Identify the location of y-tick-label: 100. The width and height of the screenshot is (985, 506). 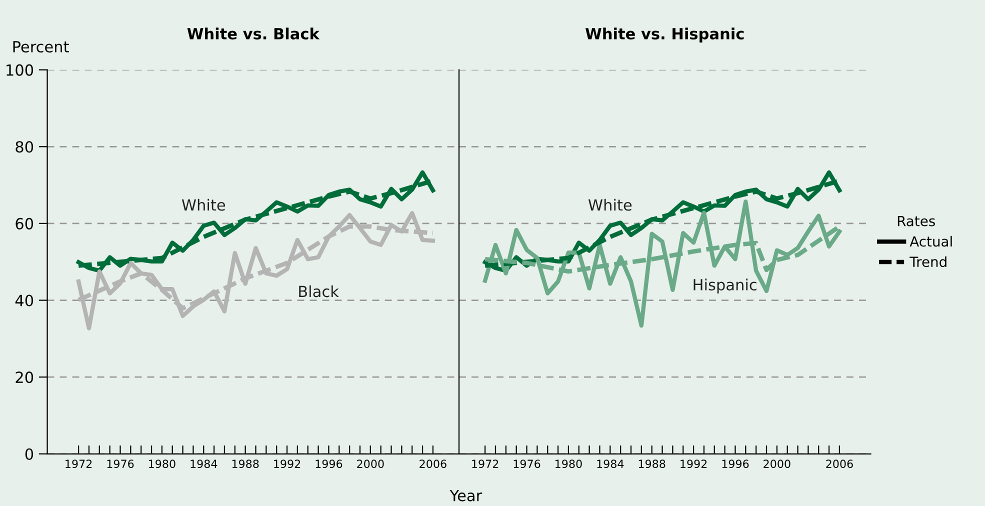
(20, 70).